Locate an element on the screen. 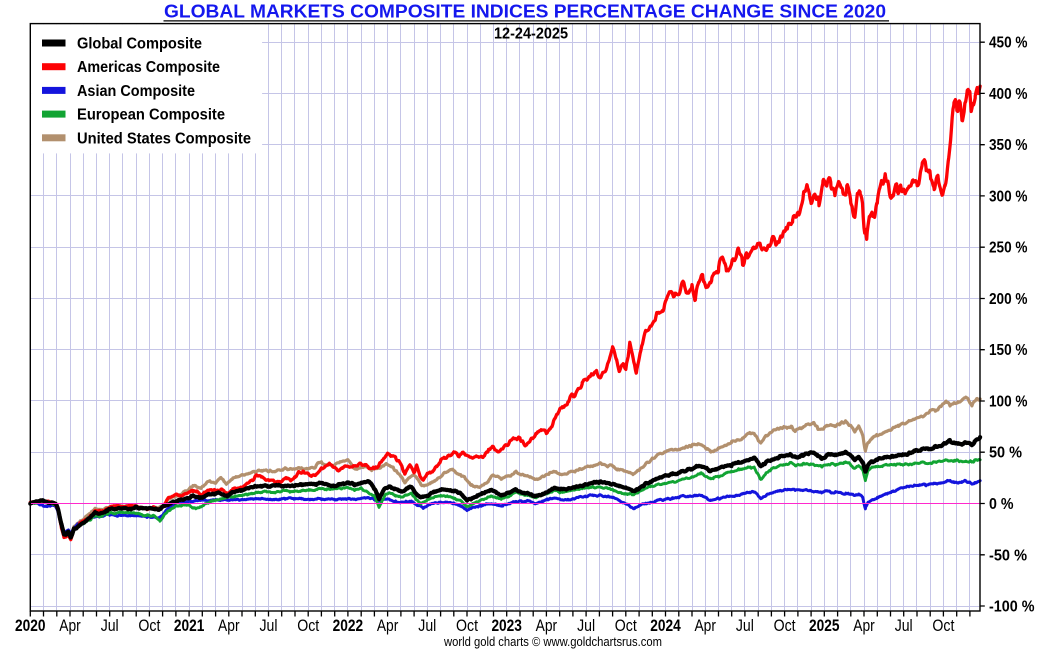  svg-text: Asian Composite is located at coordinates (136, 91).